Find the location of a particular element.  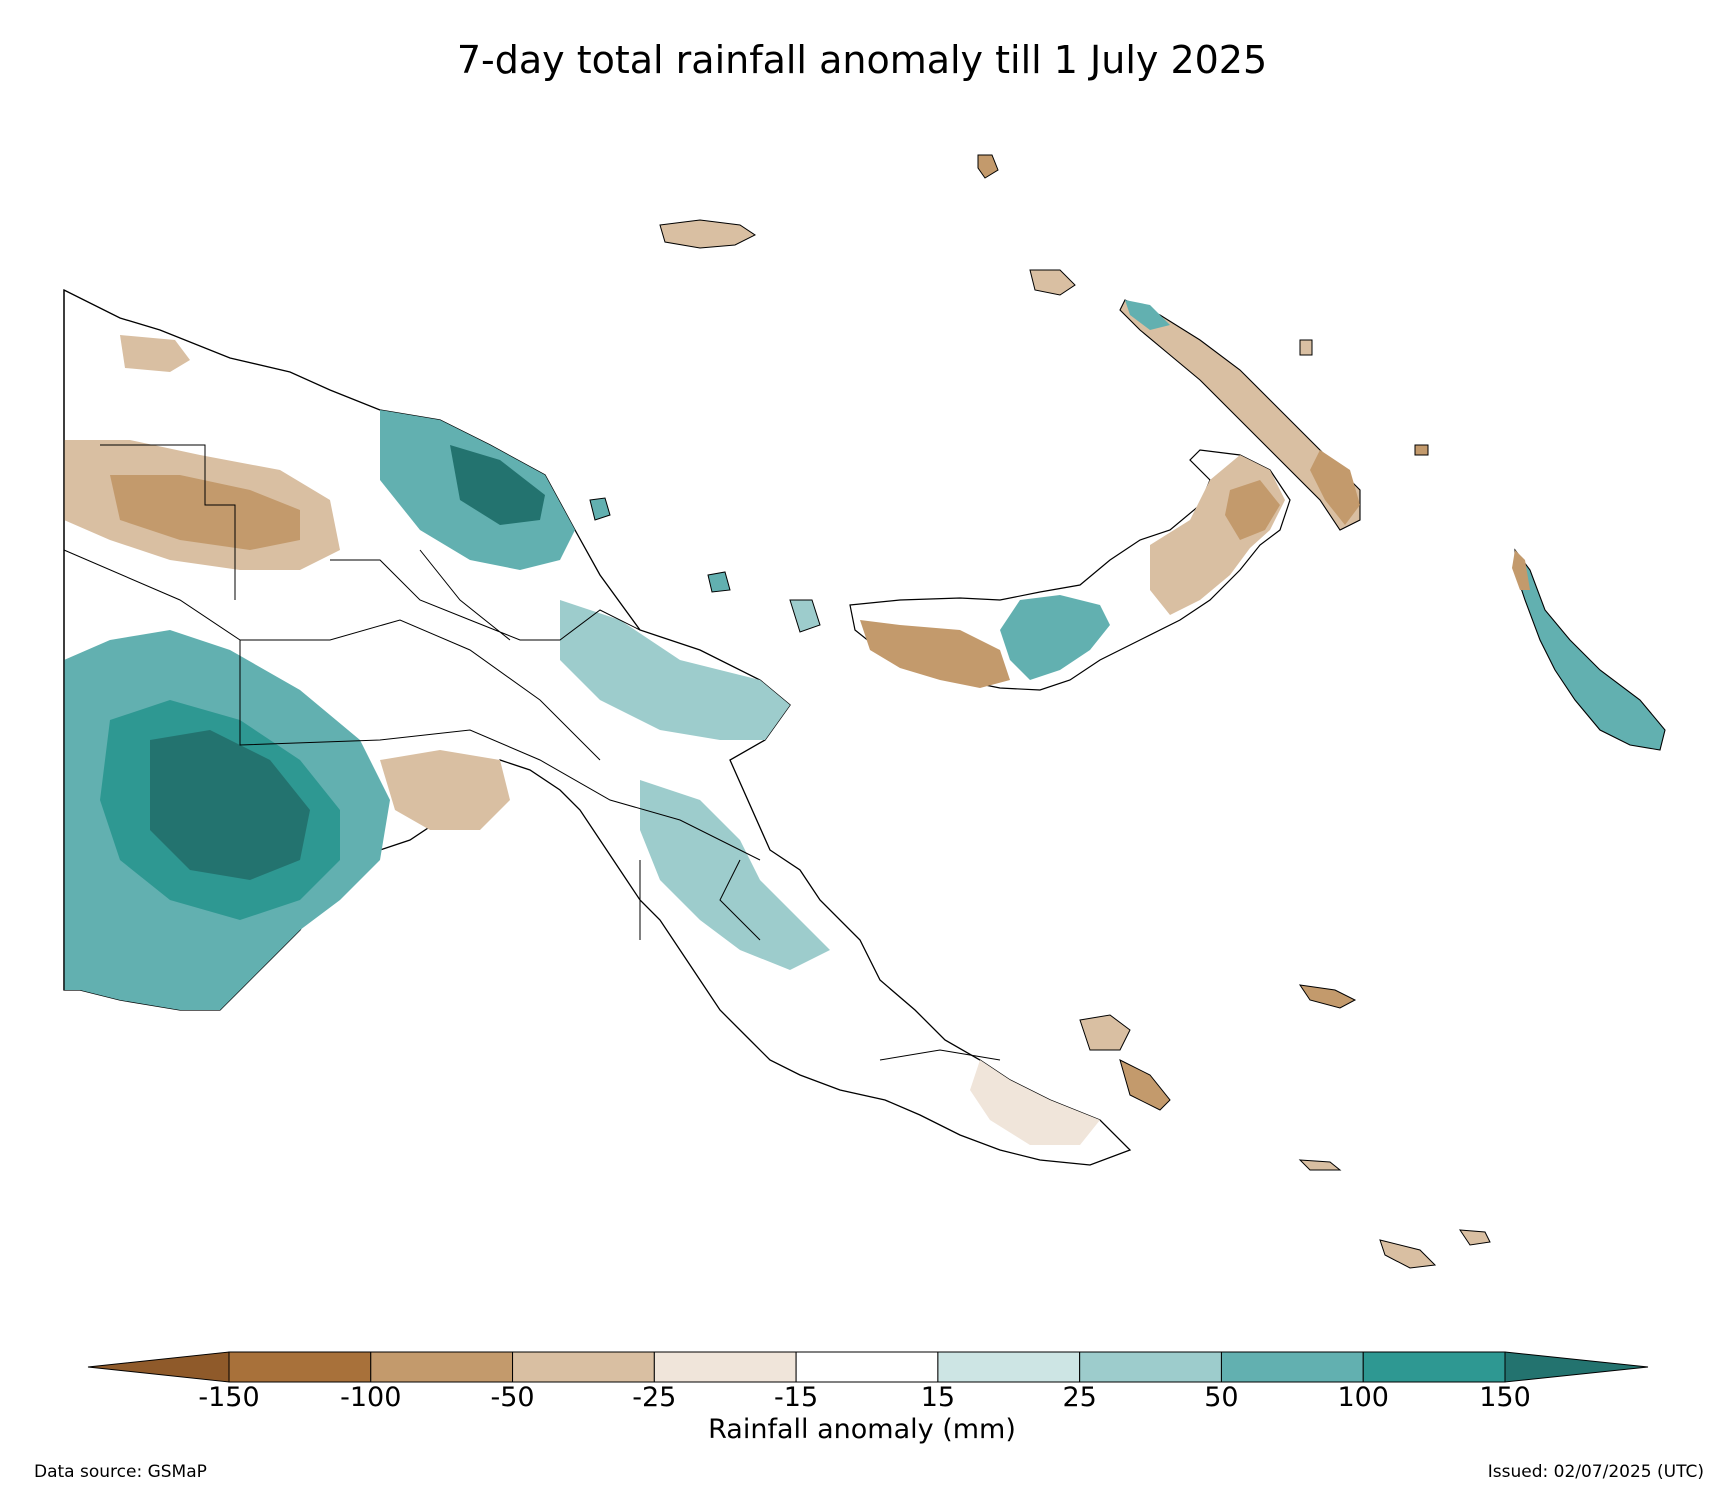

colorbar-tick-label: 50 is located at coordinates (1221, 1397).